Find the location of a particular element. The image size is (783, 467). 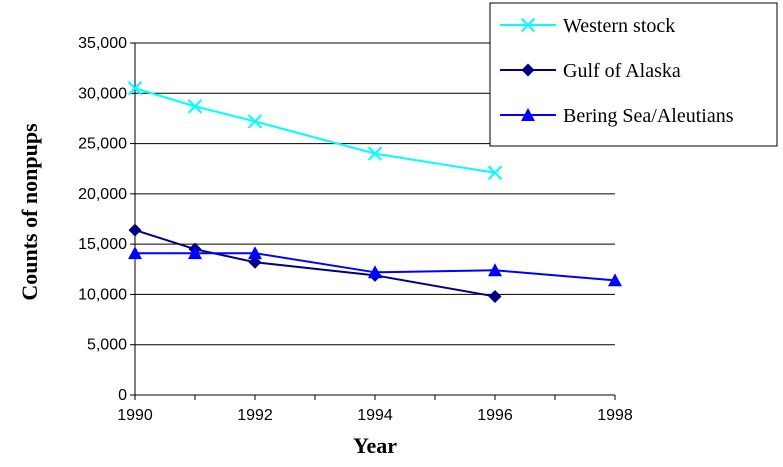

legend-label: Bering Sea/Aleutians is located at coordinates (648, 116).